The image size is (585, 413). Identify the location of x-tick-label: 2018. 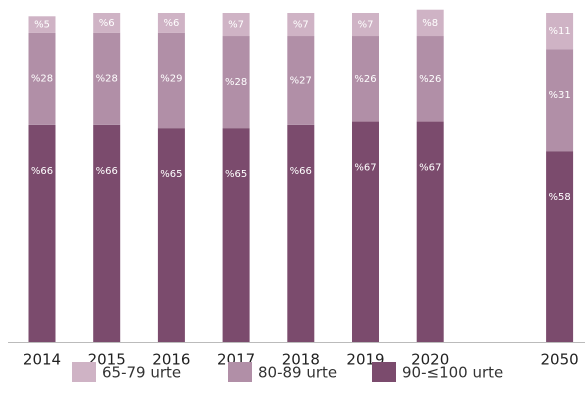
(301, 360).